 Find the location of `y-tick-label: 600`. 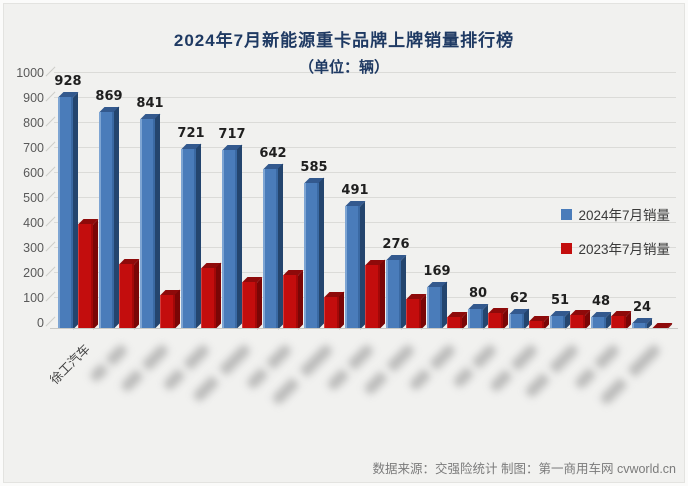

y-tick-label: 600 is located at coordinates (33, 173).